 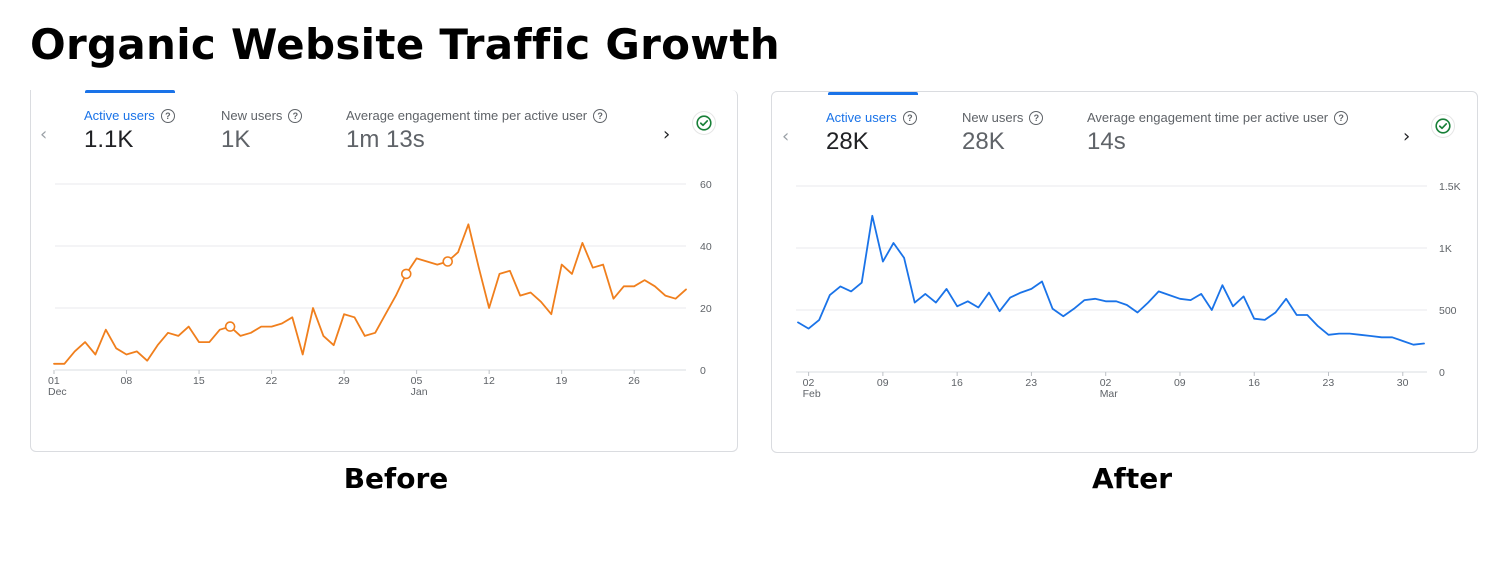 What do you see at coordinates (634, 381) in the screenshot?
I see `x-tick-label: 26` at bounding box center [634, 381].